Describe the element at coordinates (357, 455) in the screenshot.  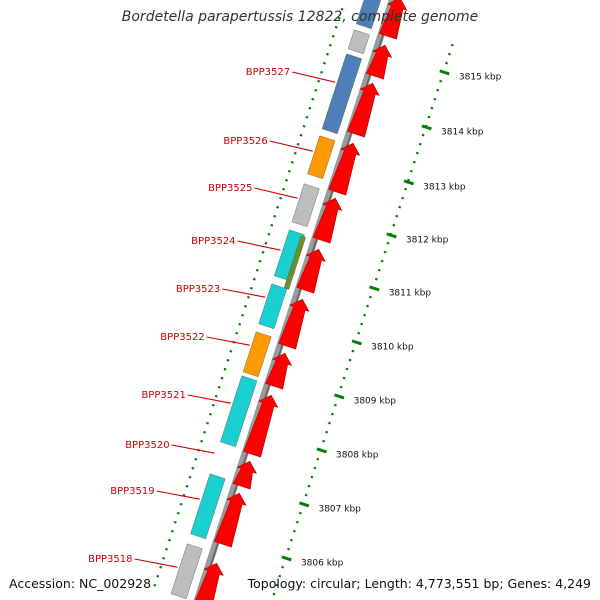
I see `kbp-label: 3808 kbp` at that location.